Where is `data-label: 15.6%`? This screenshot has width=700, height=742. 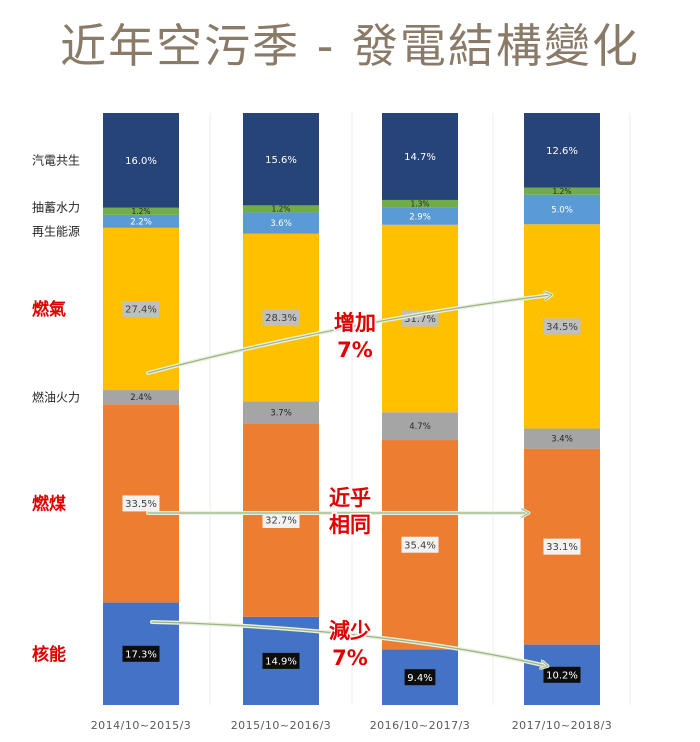
data-label: 15.6% is located at coordinates (281, 160).